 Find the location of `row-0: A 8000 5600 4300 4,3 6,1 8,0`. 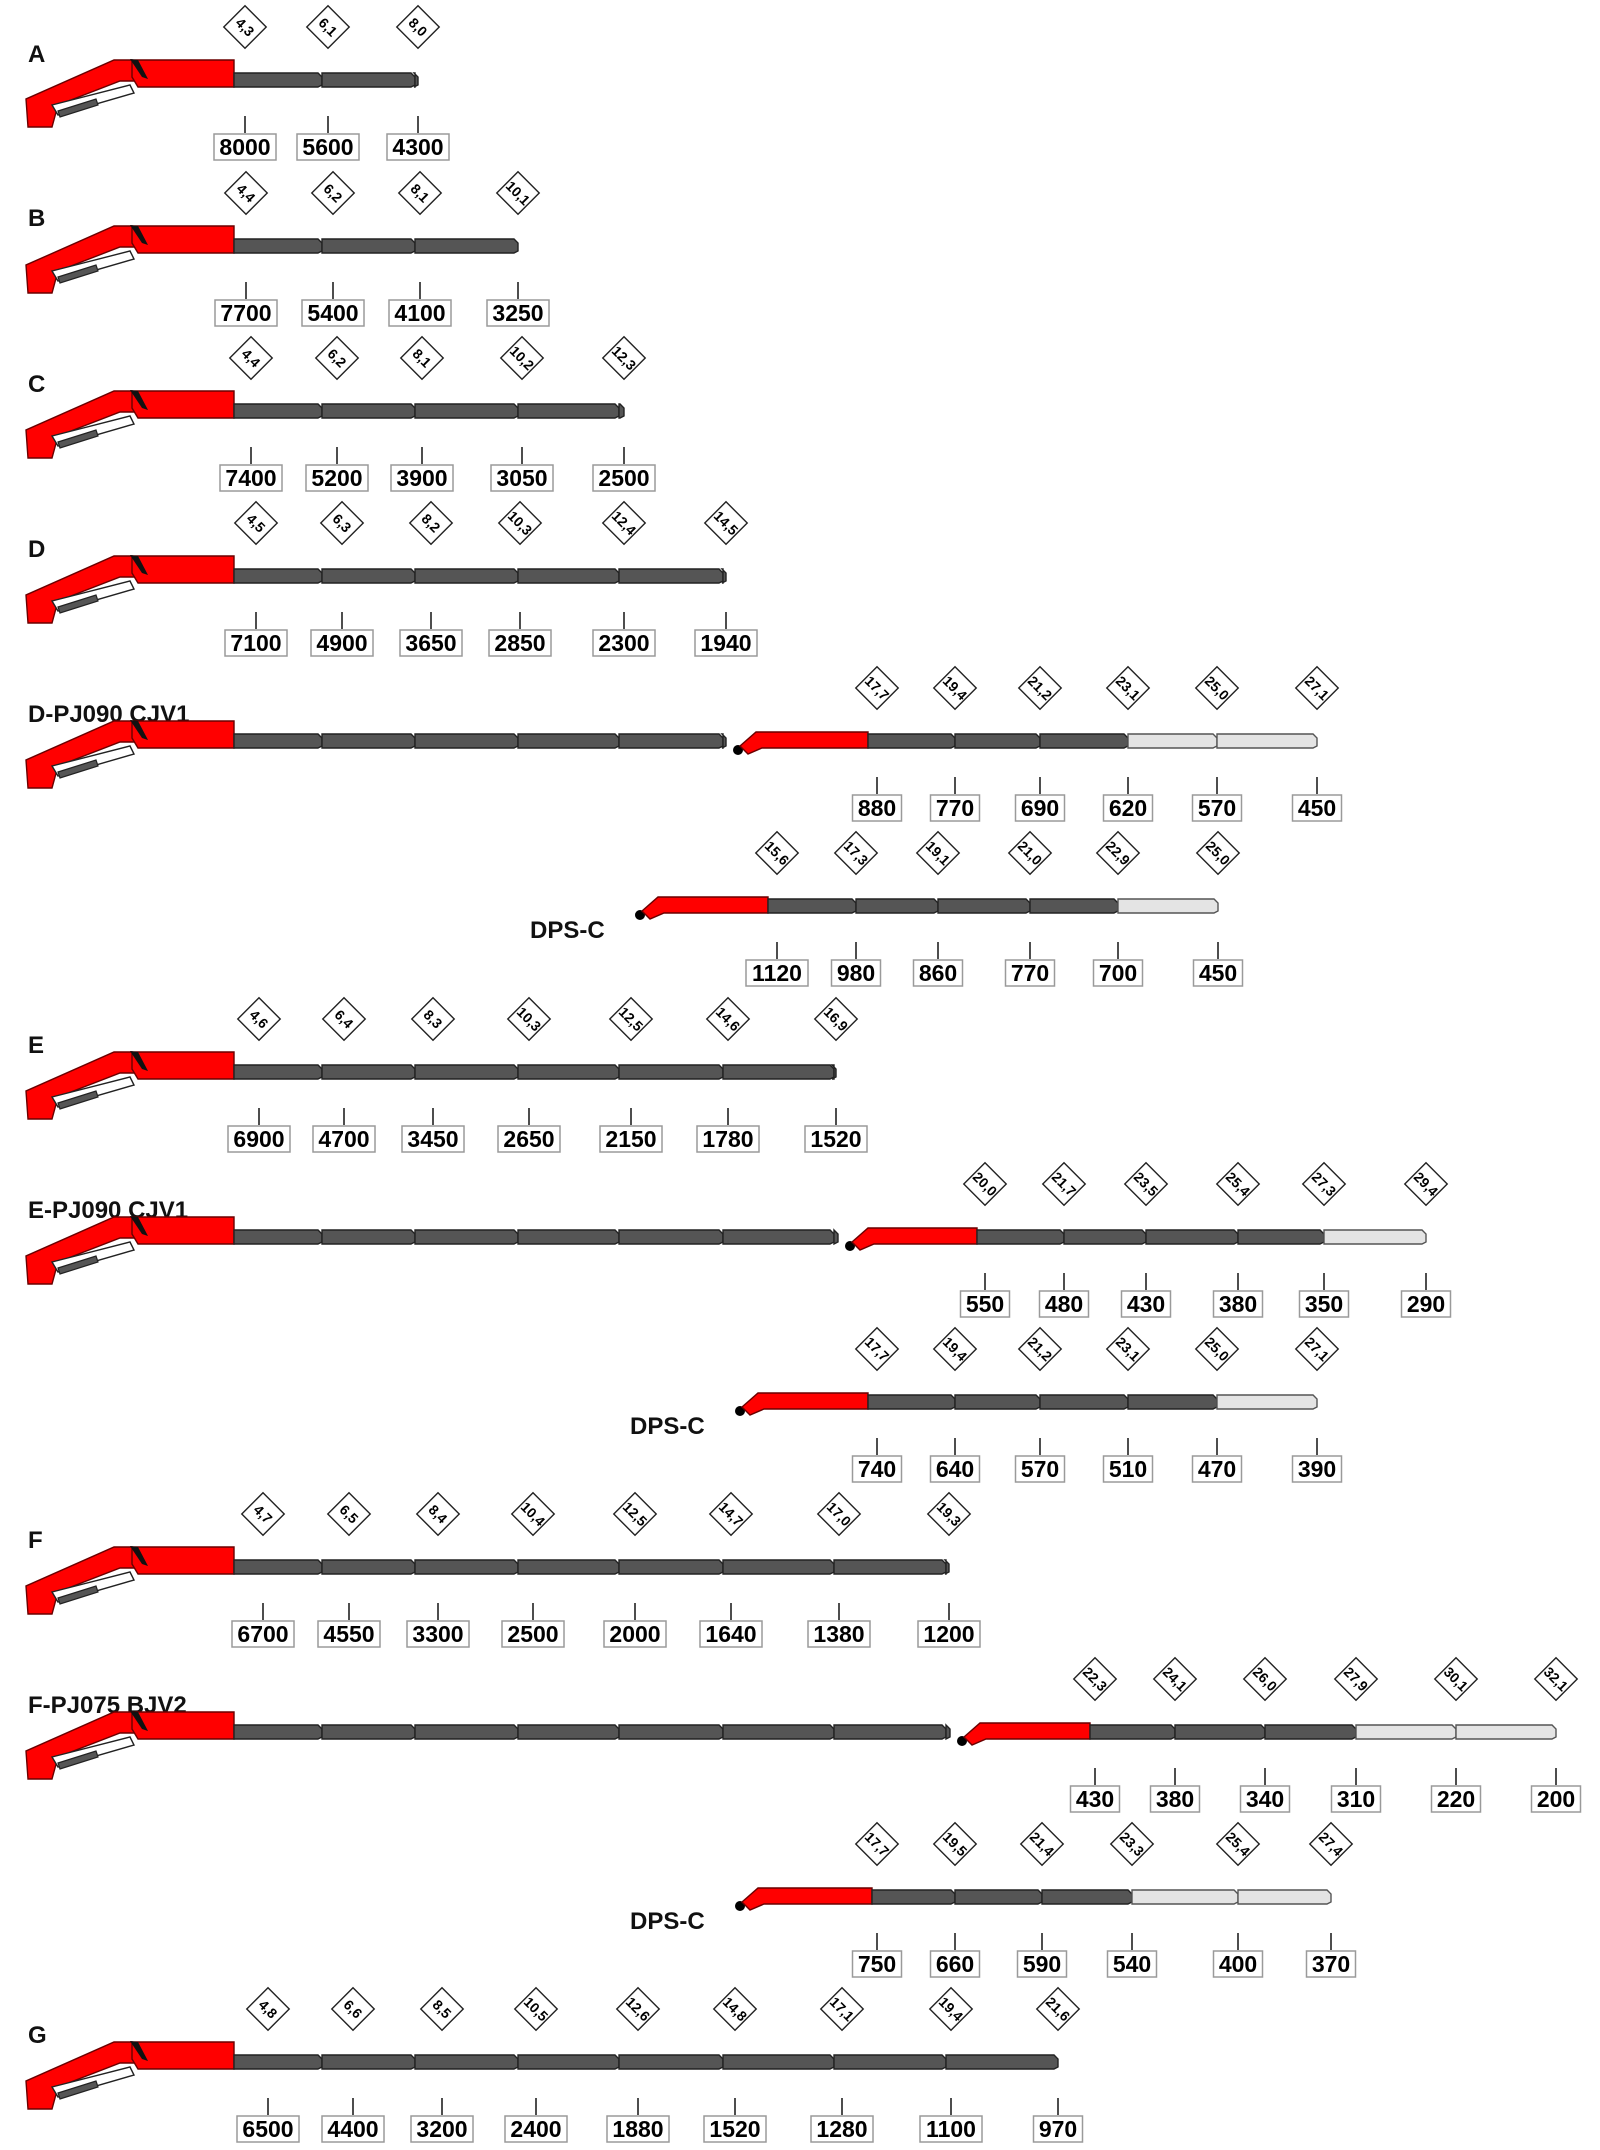

row-0: A 8000 5600 4300 4,3 6,1 8,0 is located at coordinates (237, 82).